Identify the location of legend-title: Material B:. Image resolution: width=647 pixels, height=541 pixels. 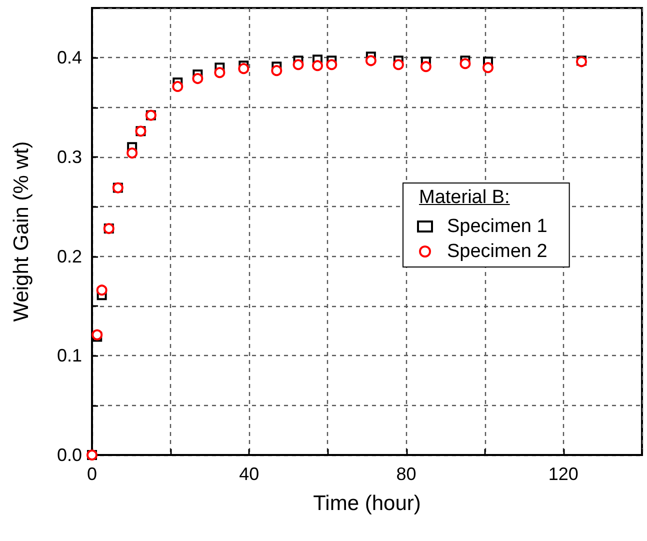
(464, 198).